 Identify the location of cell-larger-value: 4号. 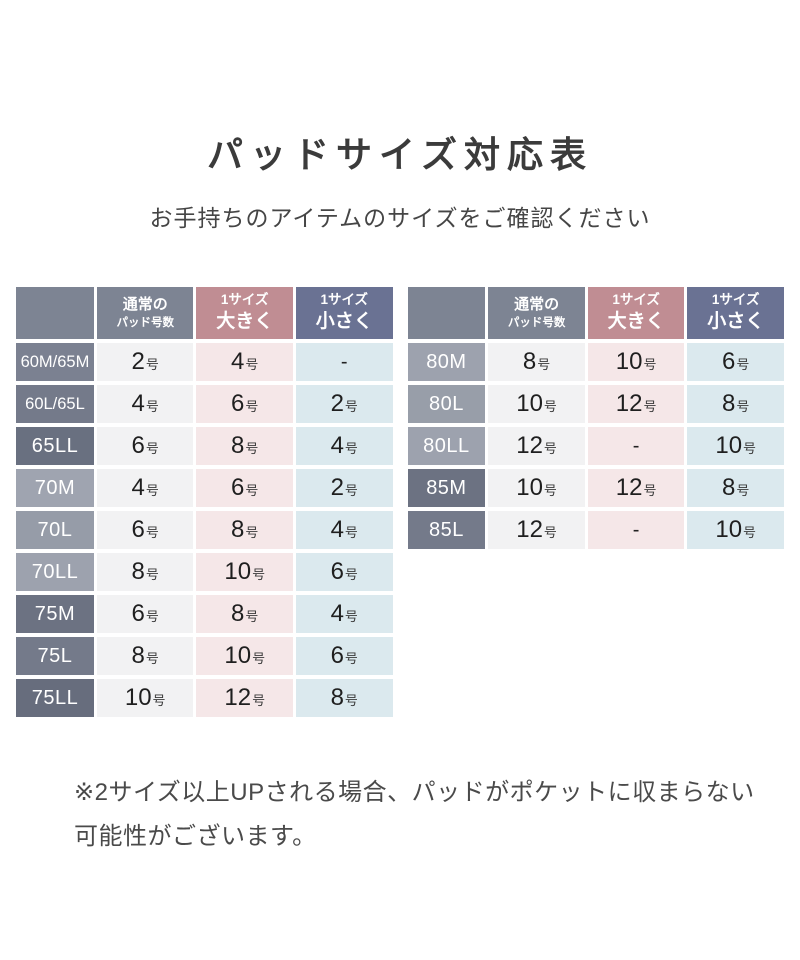
(244, 362).